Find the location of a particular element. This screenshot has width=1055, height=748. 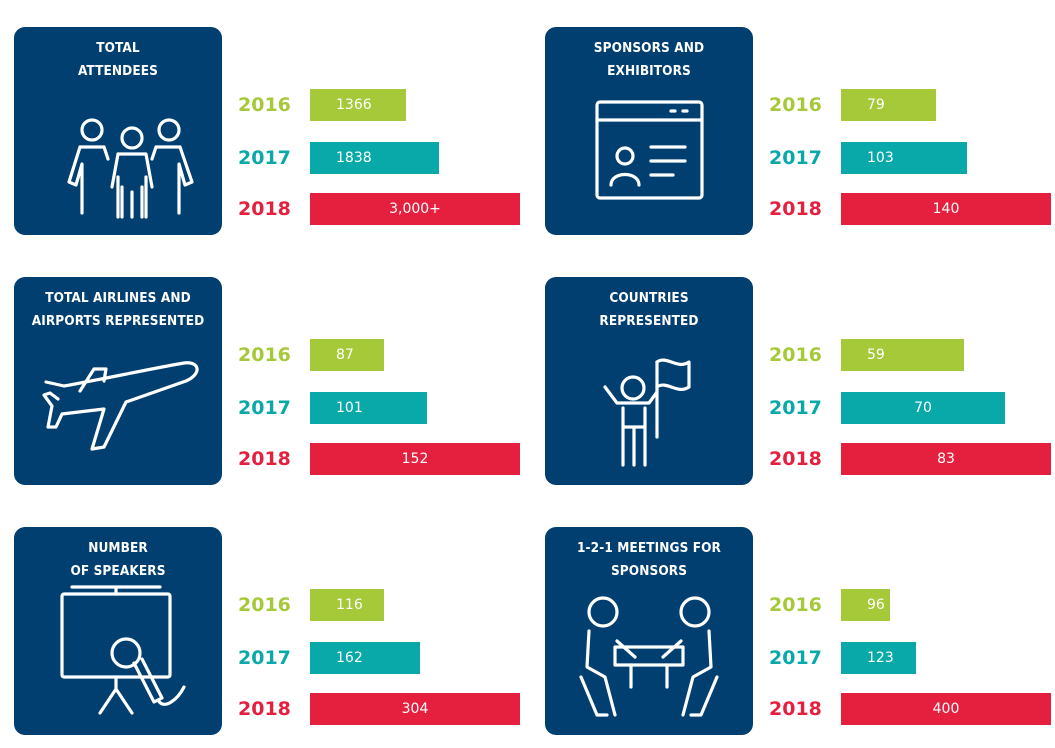

bar-value-label: 304 is located at coordinates (415, 709).